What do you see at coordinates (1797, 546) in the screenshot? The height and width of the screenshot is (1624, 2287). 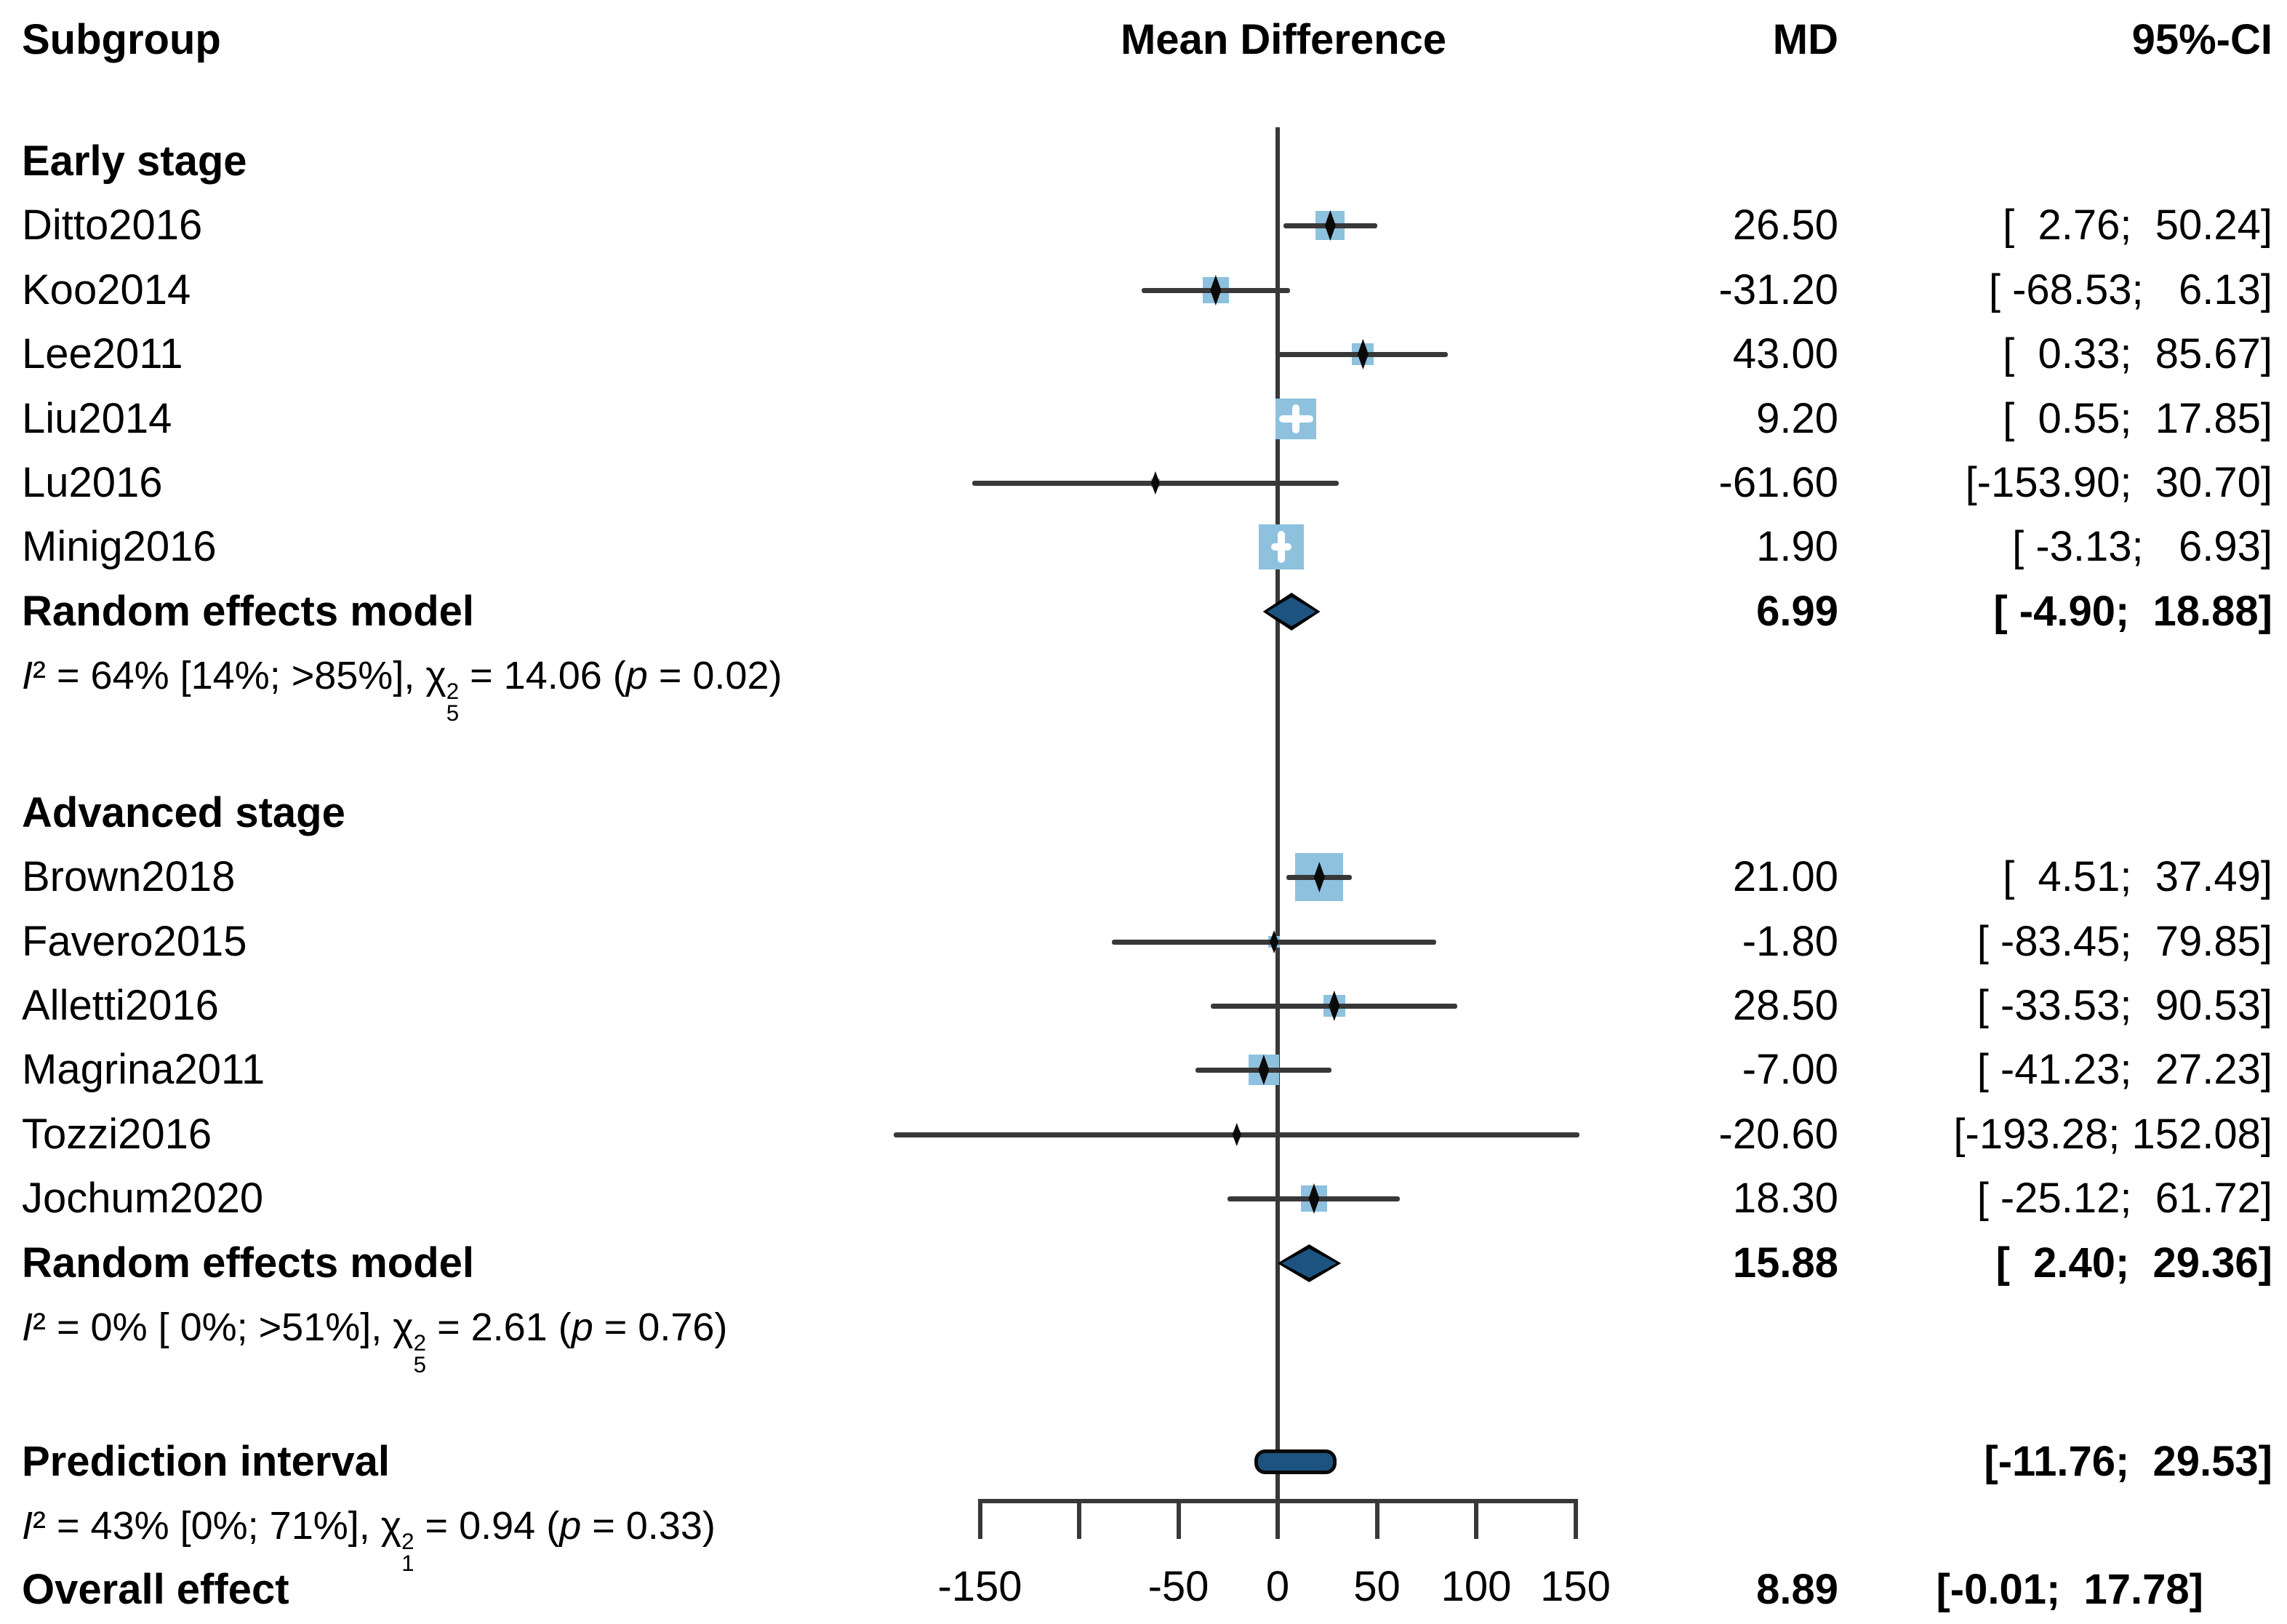 I see `study-md-value: 1.90` at bounding box center [1797, 546].